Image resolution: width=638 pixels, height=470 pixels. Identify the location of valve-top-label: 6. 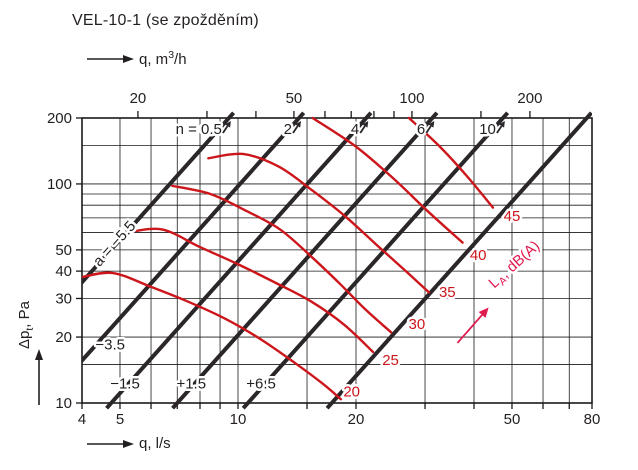
(421, 129).